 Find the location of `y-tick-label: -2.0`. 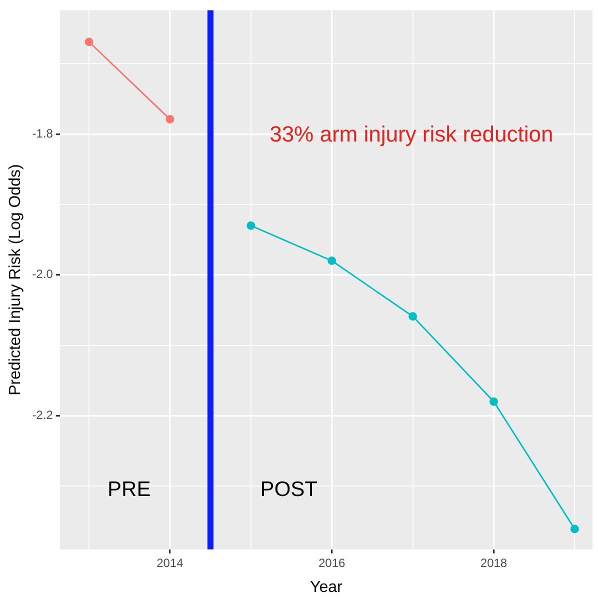

y-tick-label: -2.0 is located at coordinates (43, 274).